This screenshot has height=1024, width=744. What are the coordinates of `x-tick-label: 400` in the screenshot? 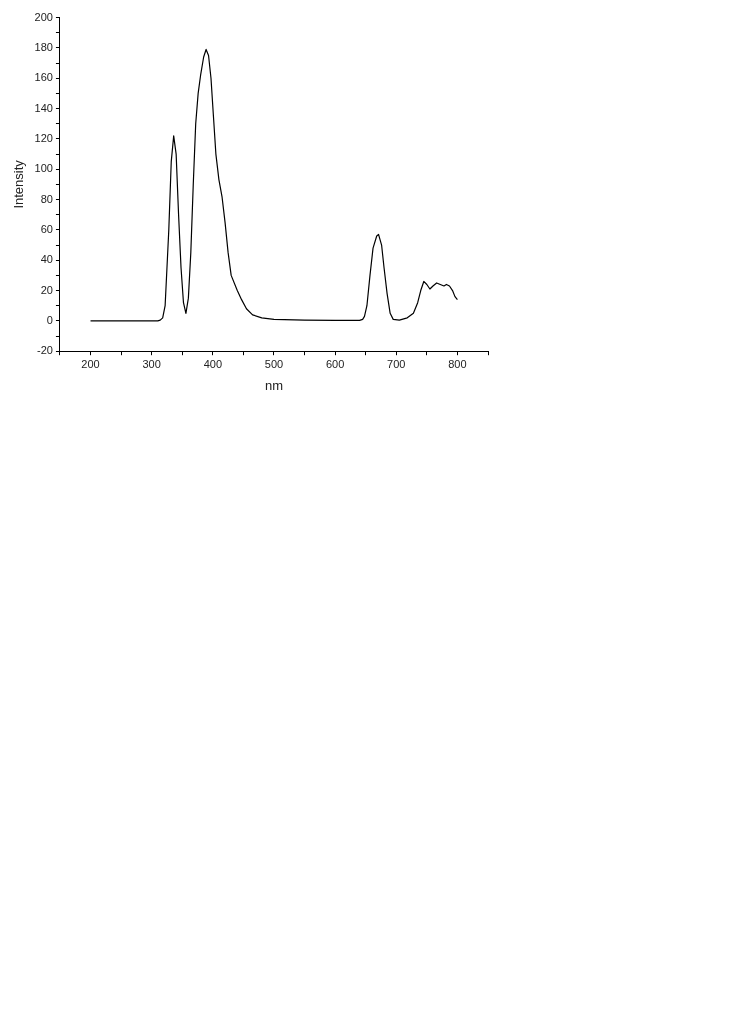 It's located at (213, 363).